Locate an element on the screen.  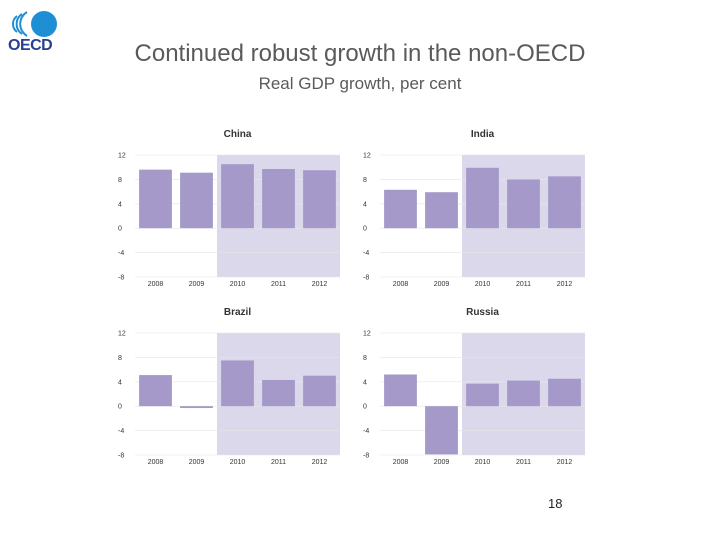
chart-title: Brazil is located at coordinates (237, 312).